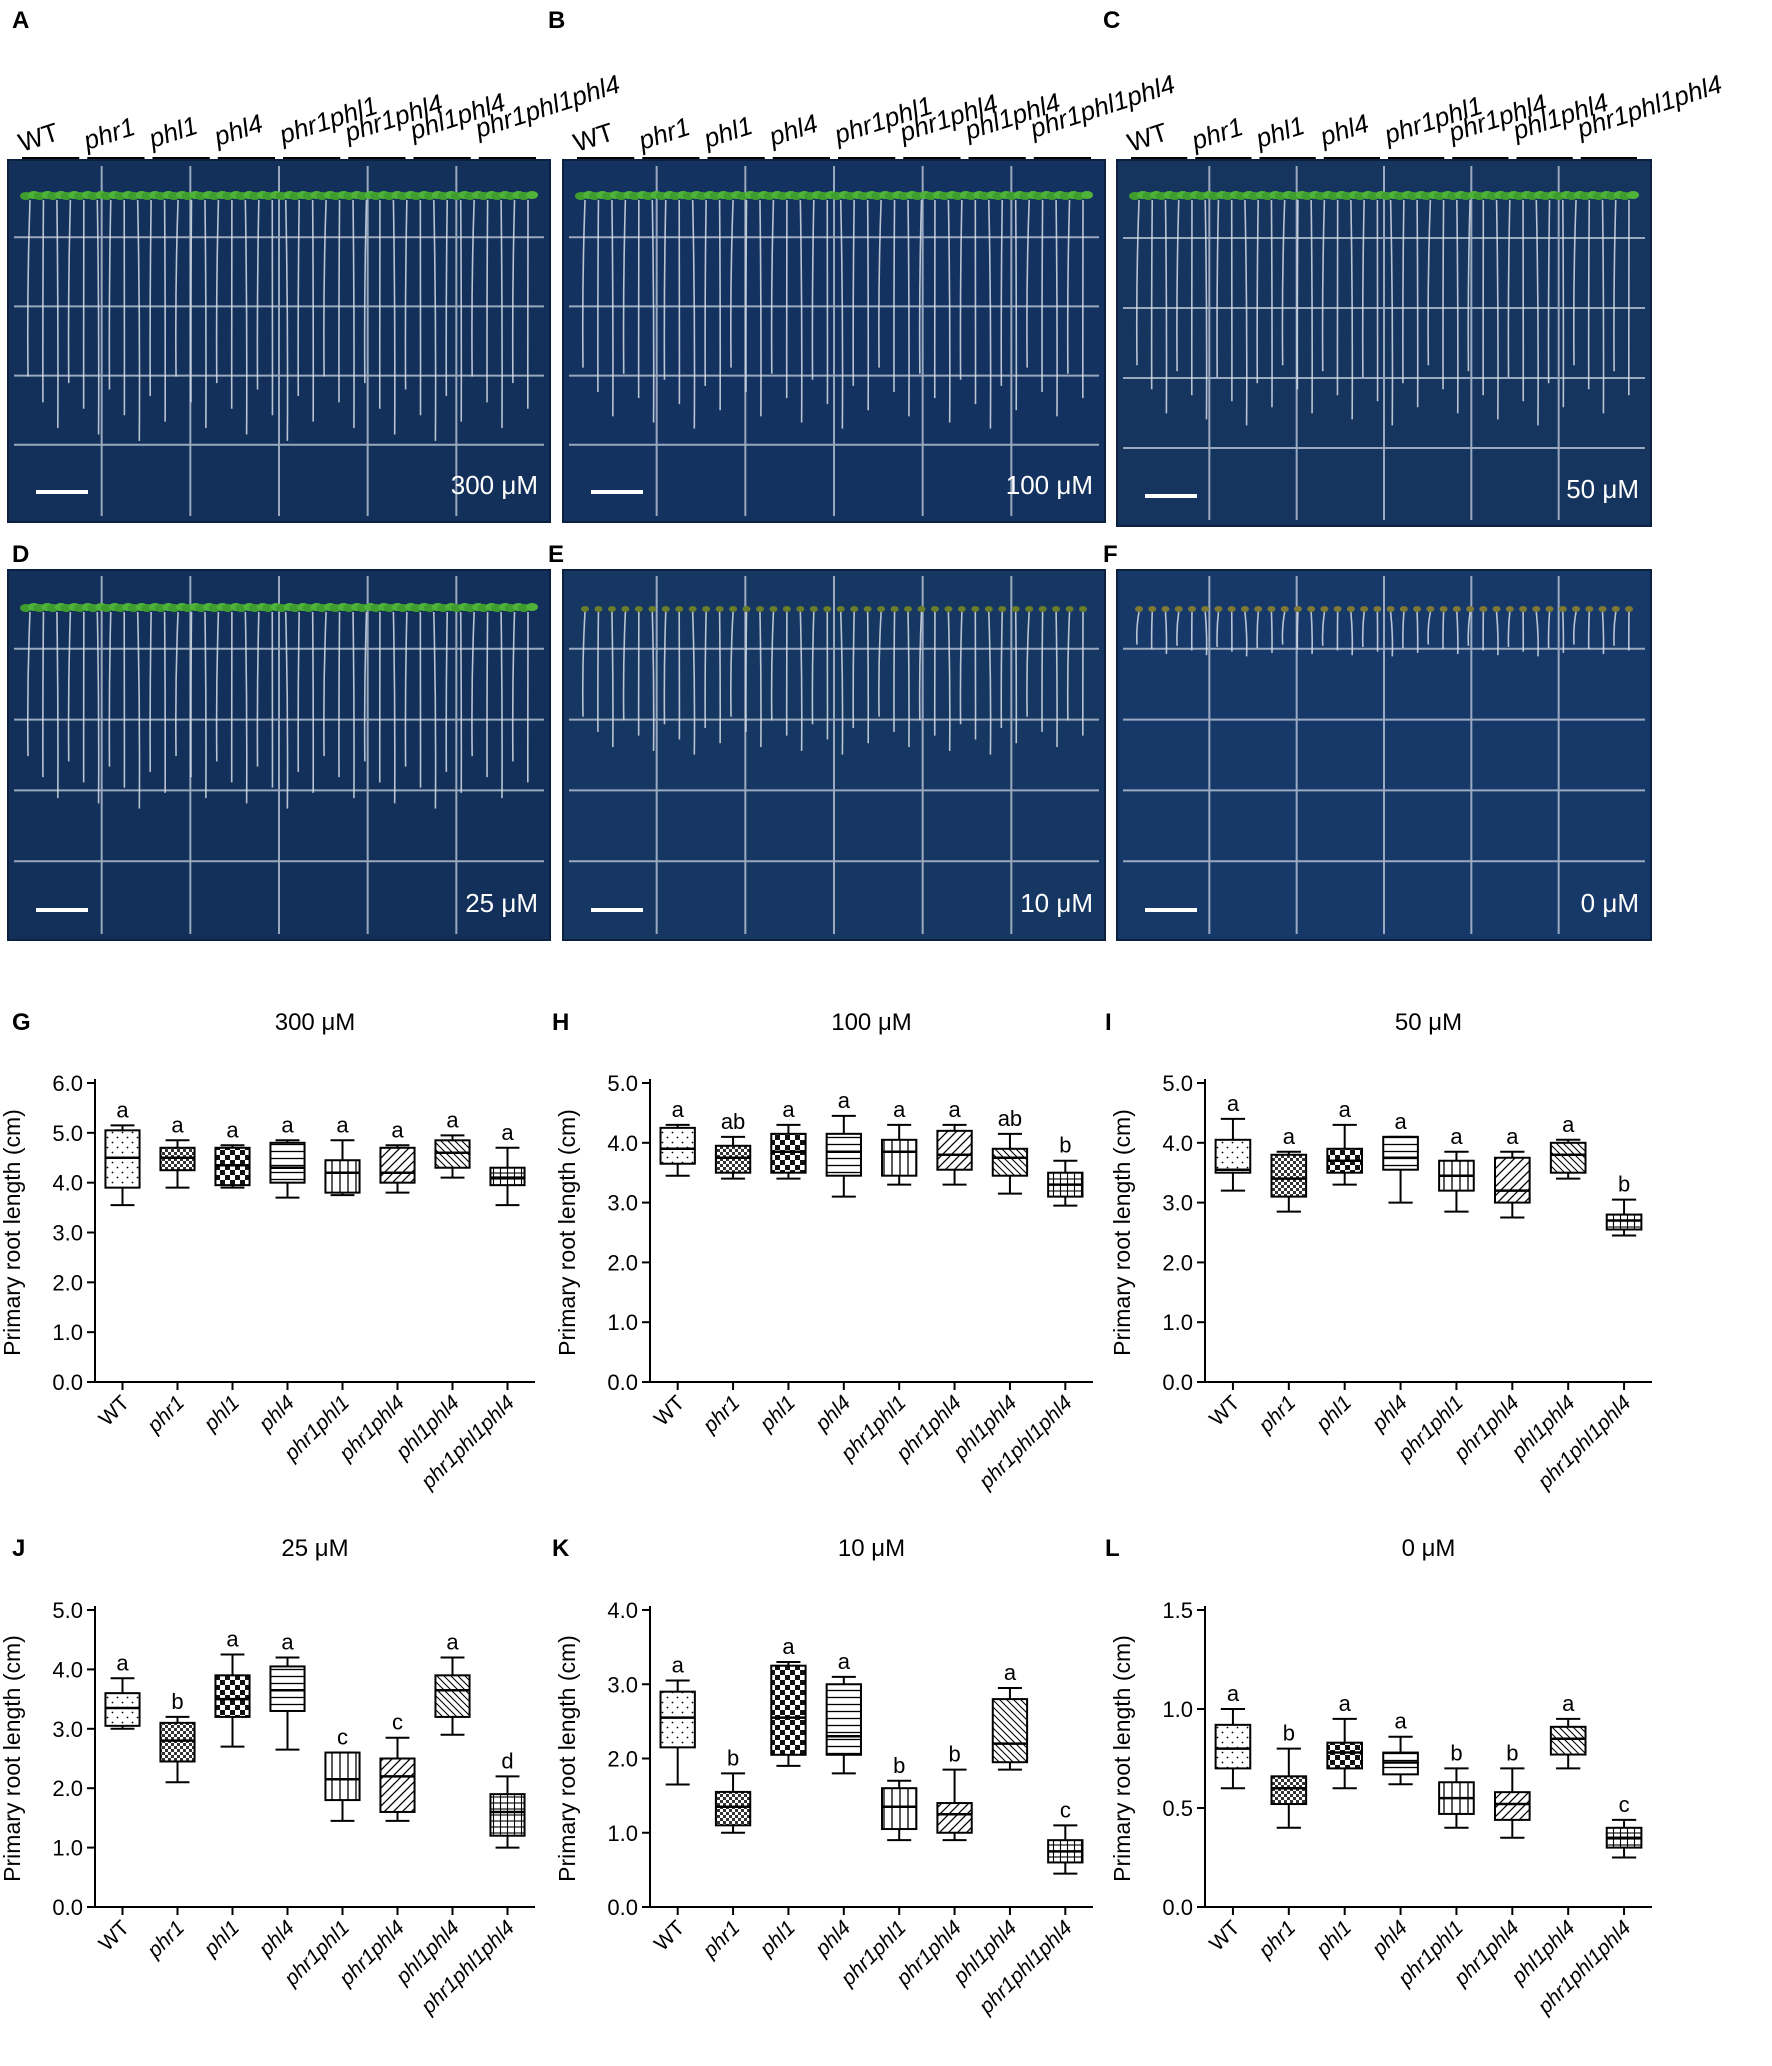 This screenshot has width=1772, height=2066. What do you see at coordinates (172, 132) in the screenshot?
I see `genotype-label: phl1` at bounding box center [172, 132].